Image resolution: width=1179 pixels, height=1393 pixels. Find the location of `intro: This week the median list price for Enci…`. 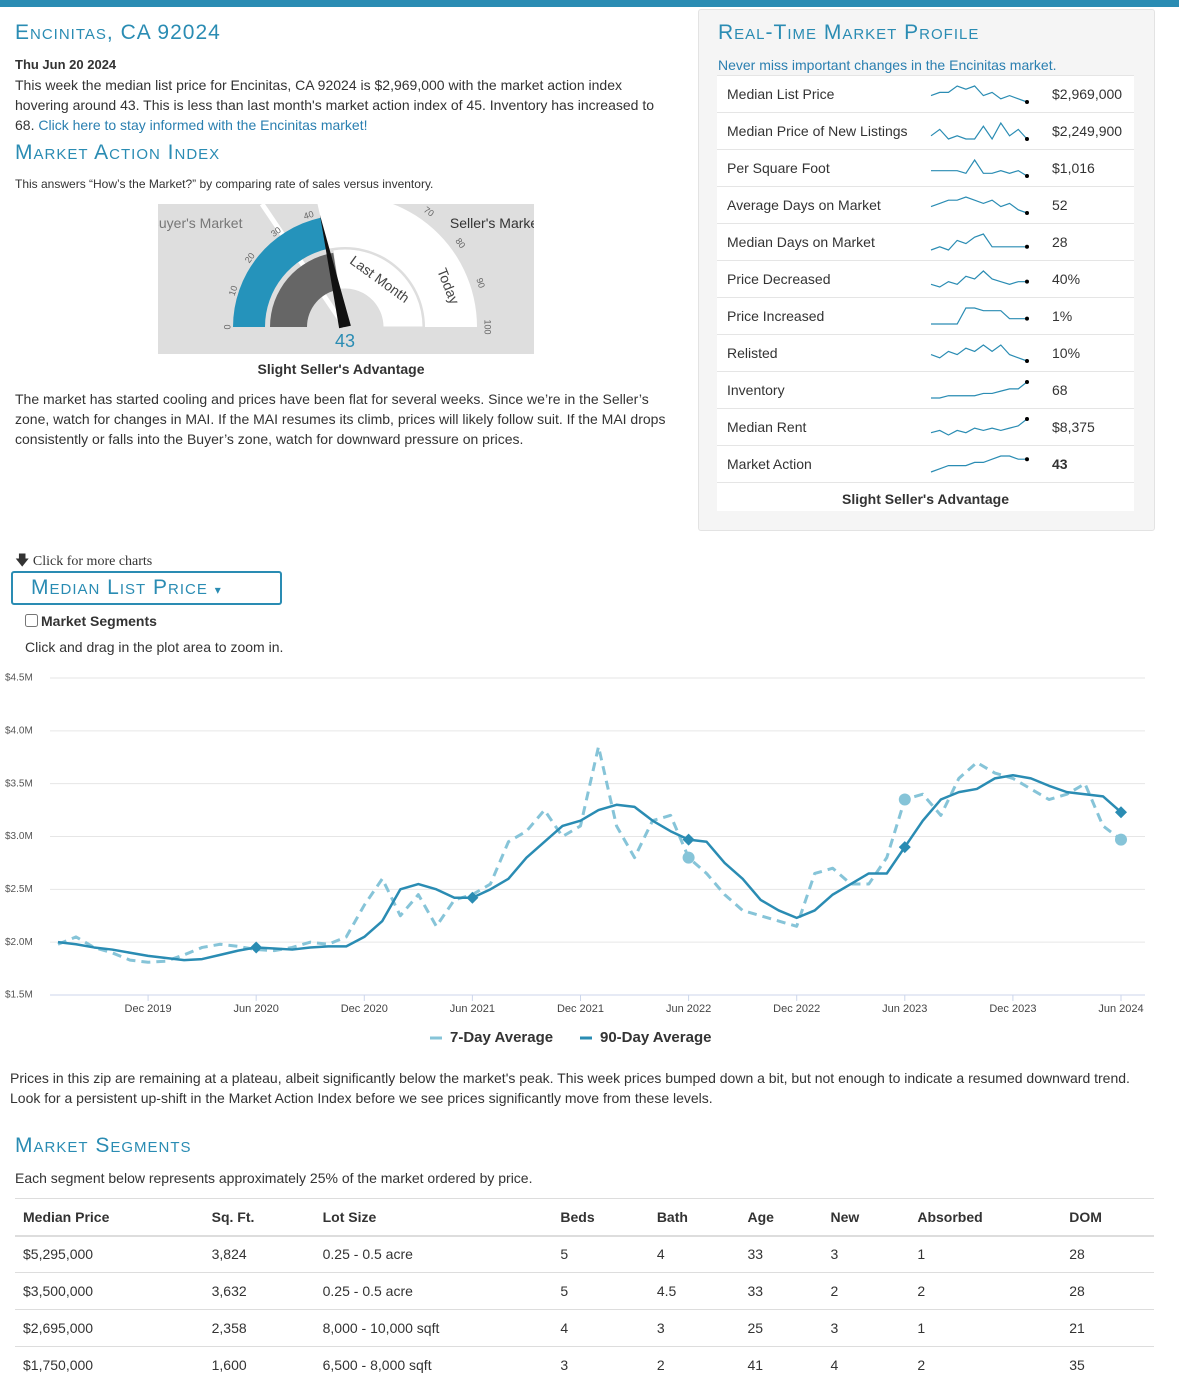

intro: This week the median list price for Enci… is located at coordinates (345, 105).